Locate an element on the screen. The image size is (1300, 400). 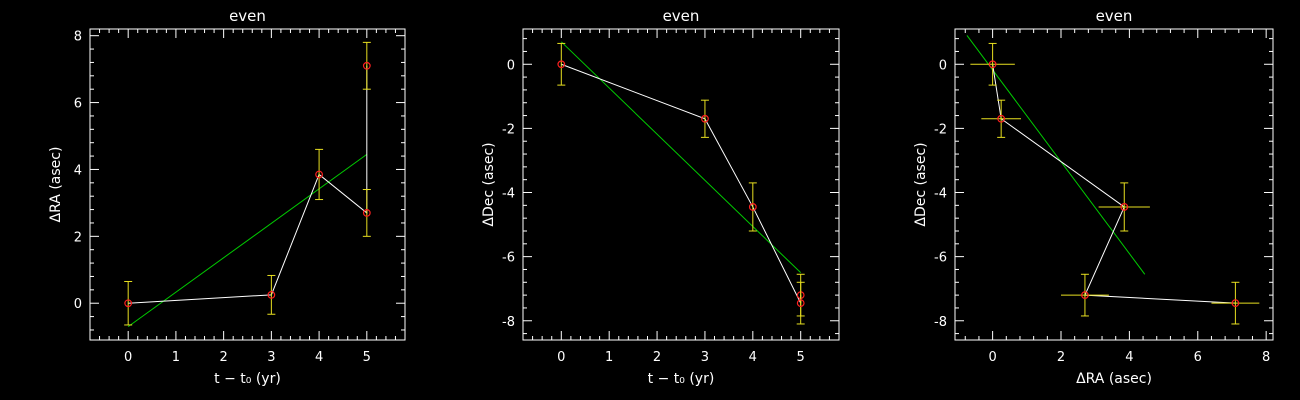
y-tick-label: 4 is located at coordinates (78, 170).